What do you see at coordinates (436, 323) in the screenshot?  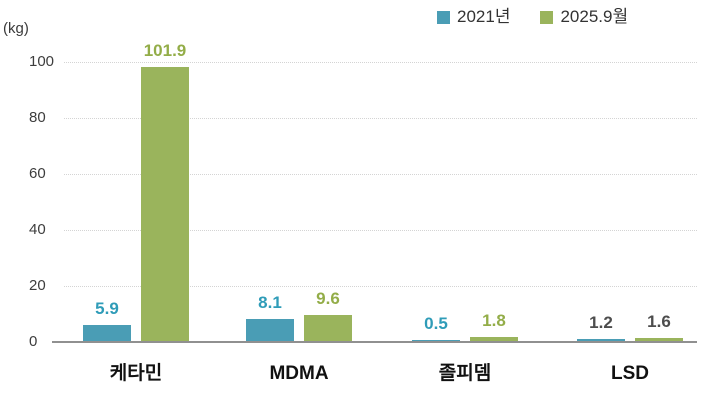 I see `value-label: 0.5` at bounding box center [436, 323].